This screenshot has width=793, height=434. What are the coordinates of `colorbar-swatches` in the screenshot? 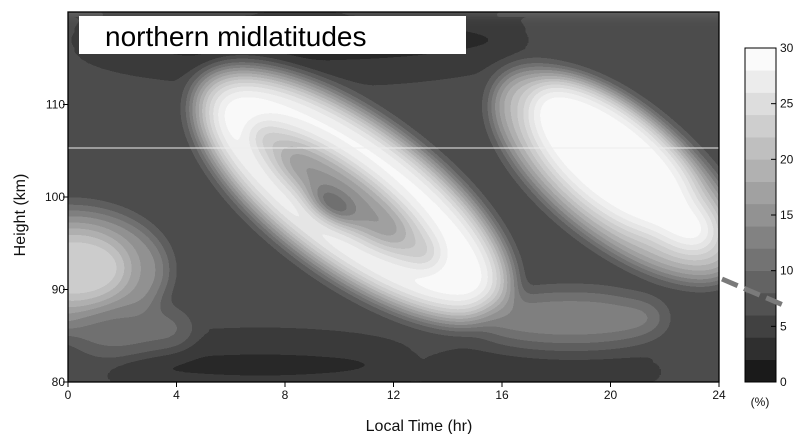 It's located at (760, 215).